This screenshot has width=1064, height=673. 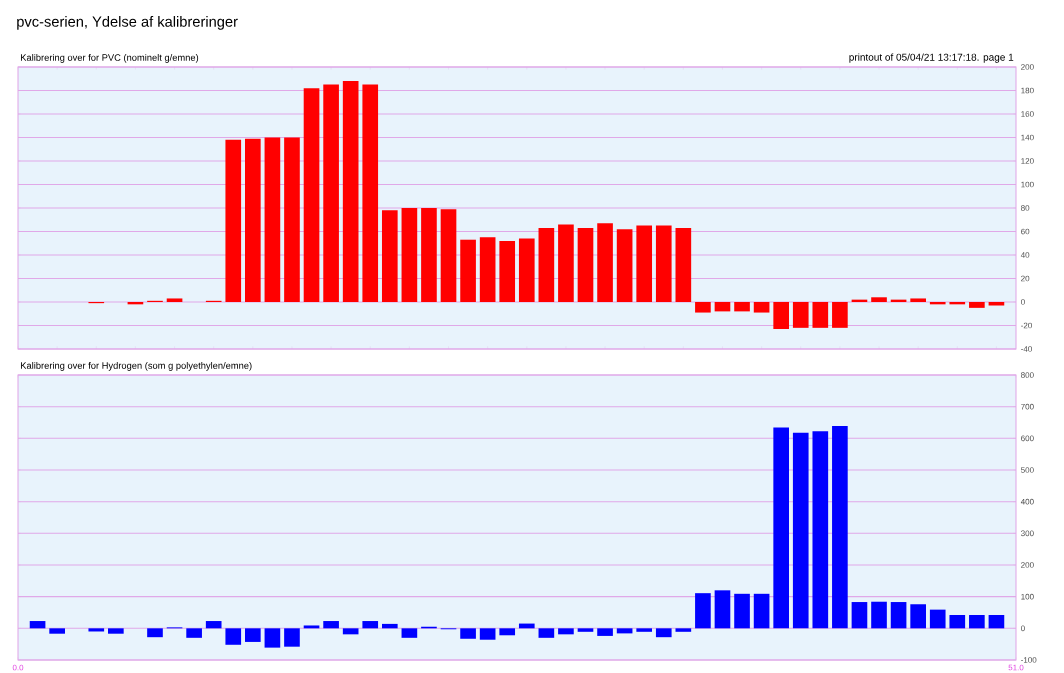 What do you see at coordinates (1025, 208) in the screenshot?
I see `y-tick-label: 80` at bounding box center [1025, 208].